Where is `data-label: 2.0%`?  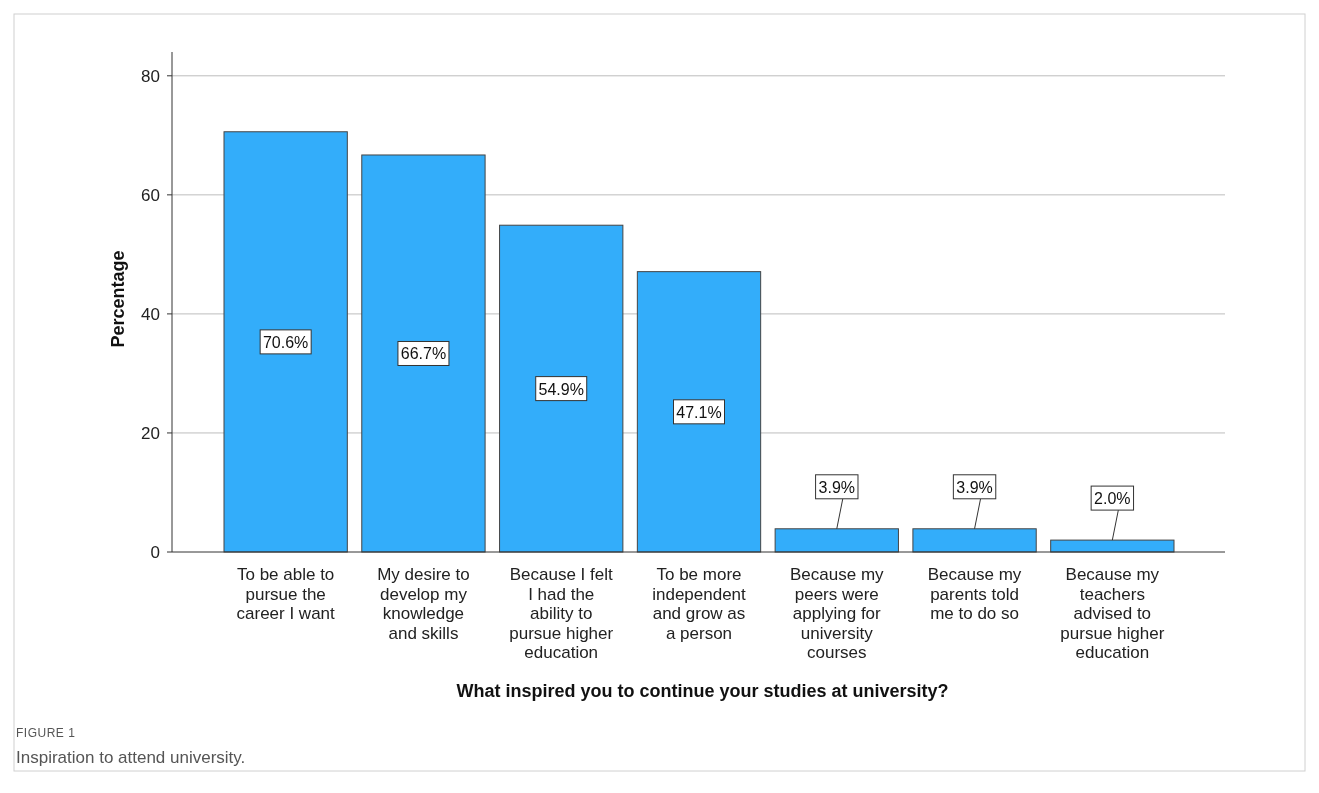
data-label: 2.0% is located at coordinates (1112, 499).